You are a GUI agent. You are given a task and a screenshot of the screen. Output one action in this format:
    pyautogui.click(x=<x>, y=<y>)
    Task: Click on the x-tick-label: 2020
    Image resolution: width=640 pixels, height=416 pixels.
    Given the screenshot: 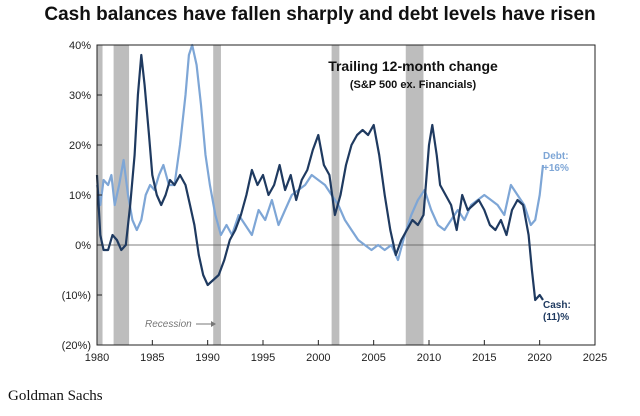 What is the action you would take?
    pyautogui.click(x=539, y=358)
    